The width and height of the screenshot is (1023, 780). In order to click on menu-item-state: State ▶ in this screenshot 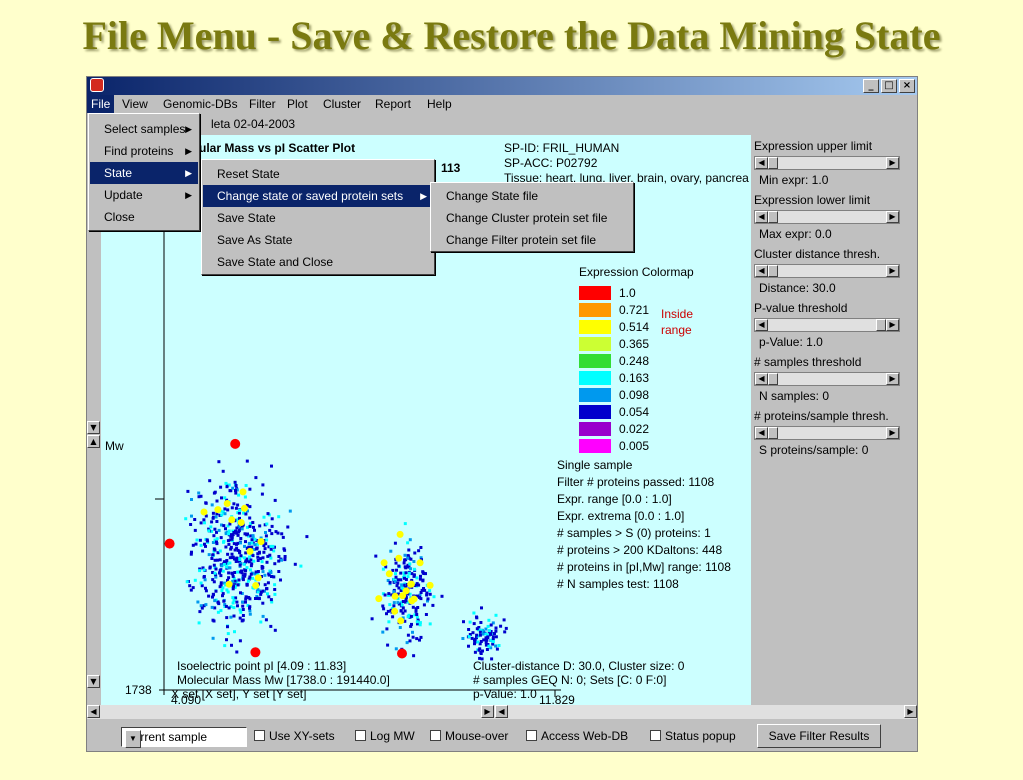, I will do `click(144, 173)`.